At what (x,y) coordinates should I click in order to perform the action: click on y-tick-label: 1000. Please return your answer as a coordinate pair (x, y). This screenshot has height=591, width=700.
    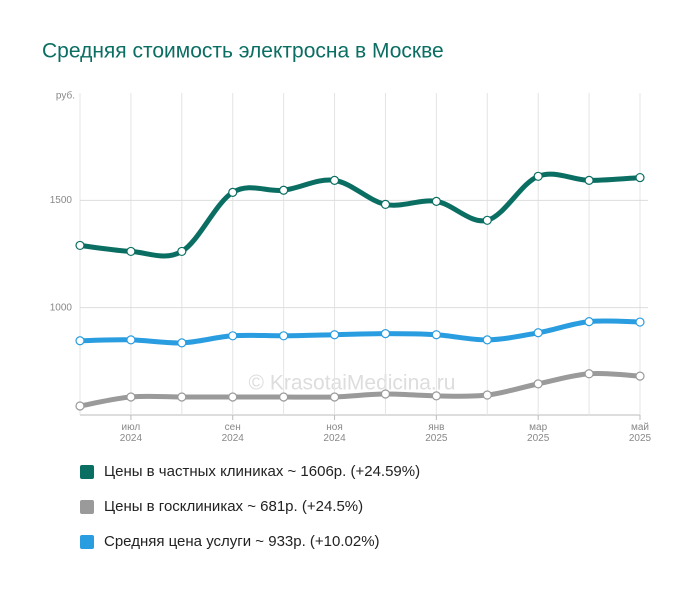
    Looking at the image, I should click on (61, 307).